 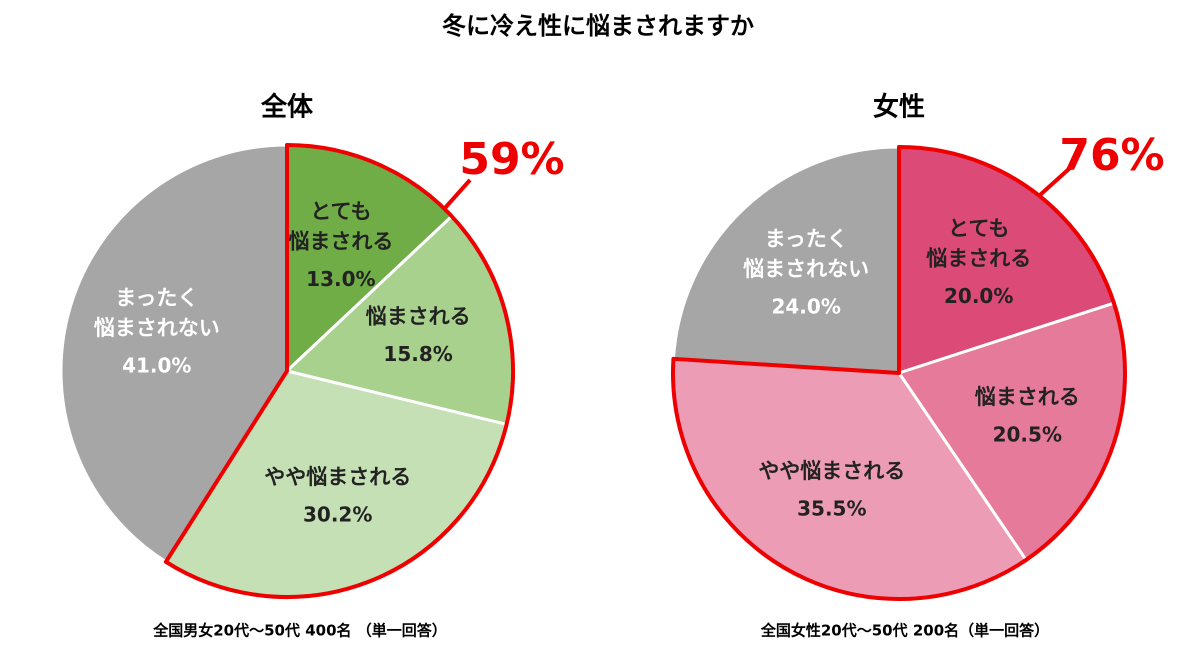 What do you see at coordinates (598, 26) in the screenshot?
I see `chart-title: 冬に冷え性に悩まされますか` at bounding box center [598, 26].